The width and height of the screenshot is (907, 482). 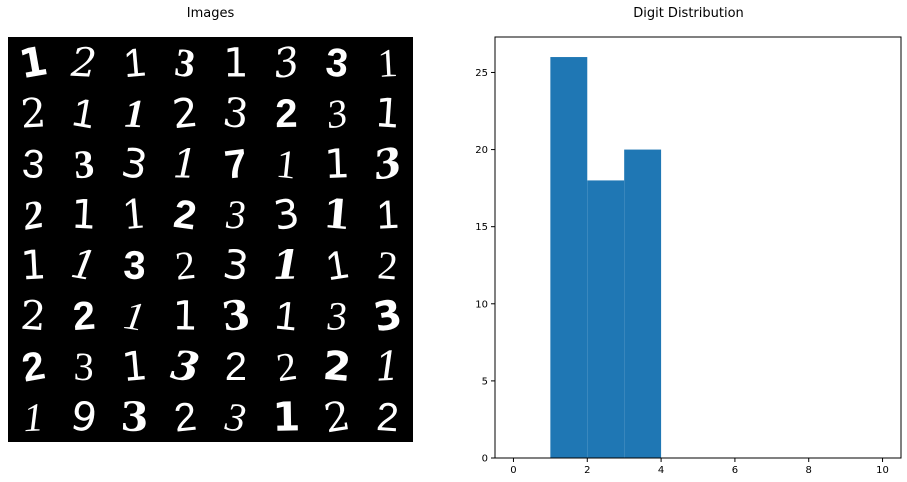 What do you see at coordinates (235, 316) in the screenshot?
I see `digit-image-5-4: 3` at bounding box center [235, 316].